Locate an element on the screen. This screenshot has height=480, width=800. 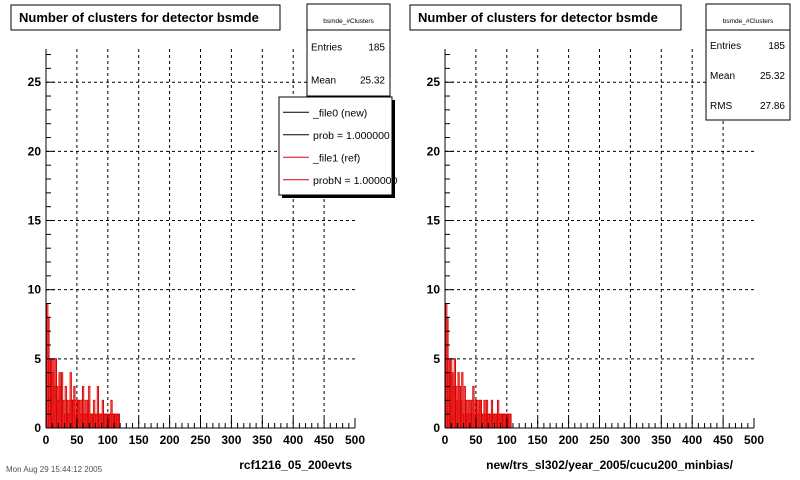
legend-label: prob = 1.000000 is located at coordinates (351, 136).